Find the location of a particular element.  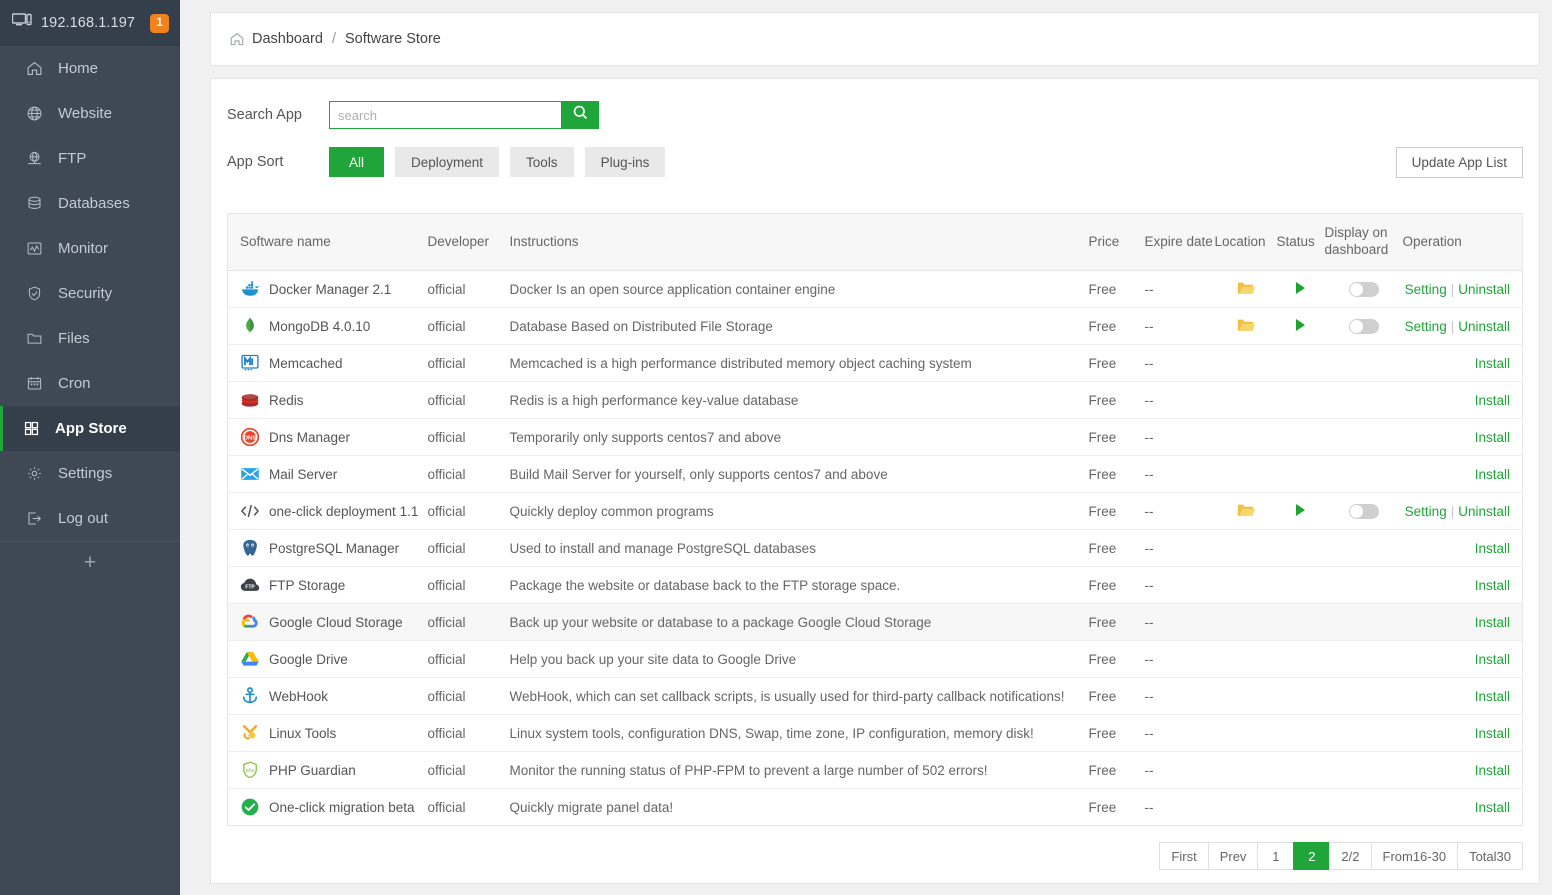

cell-software-name: FTP FTP Storage is located at coordinates (327, 585).